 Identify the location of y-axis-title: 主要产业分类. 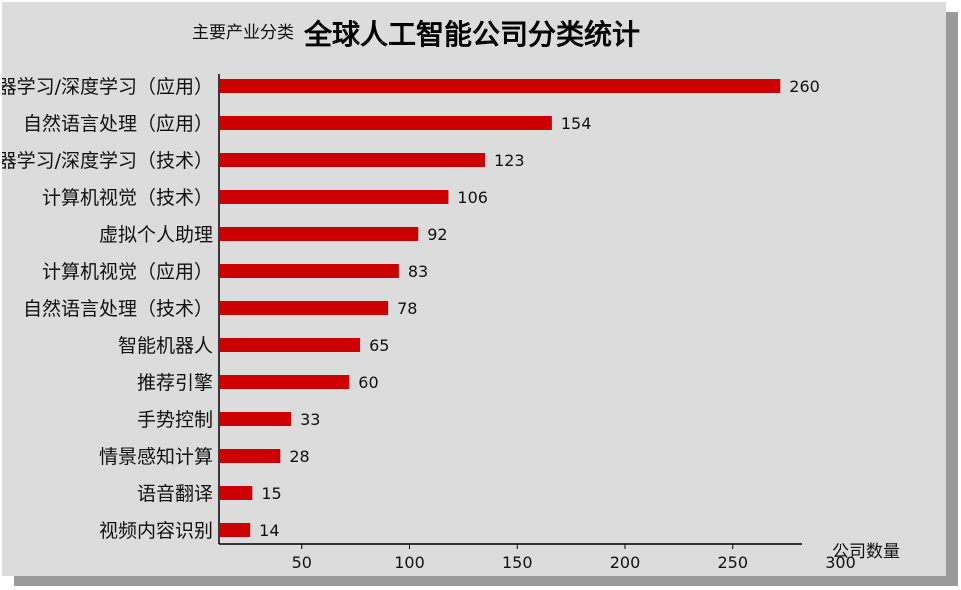
(243, 33).